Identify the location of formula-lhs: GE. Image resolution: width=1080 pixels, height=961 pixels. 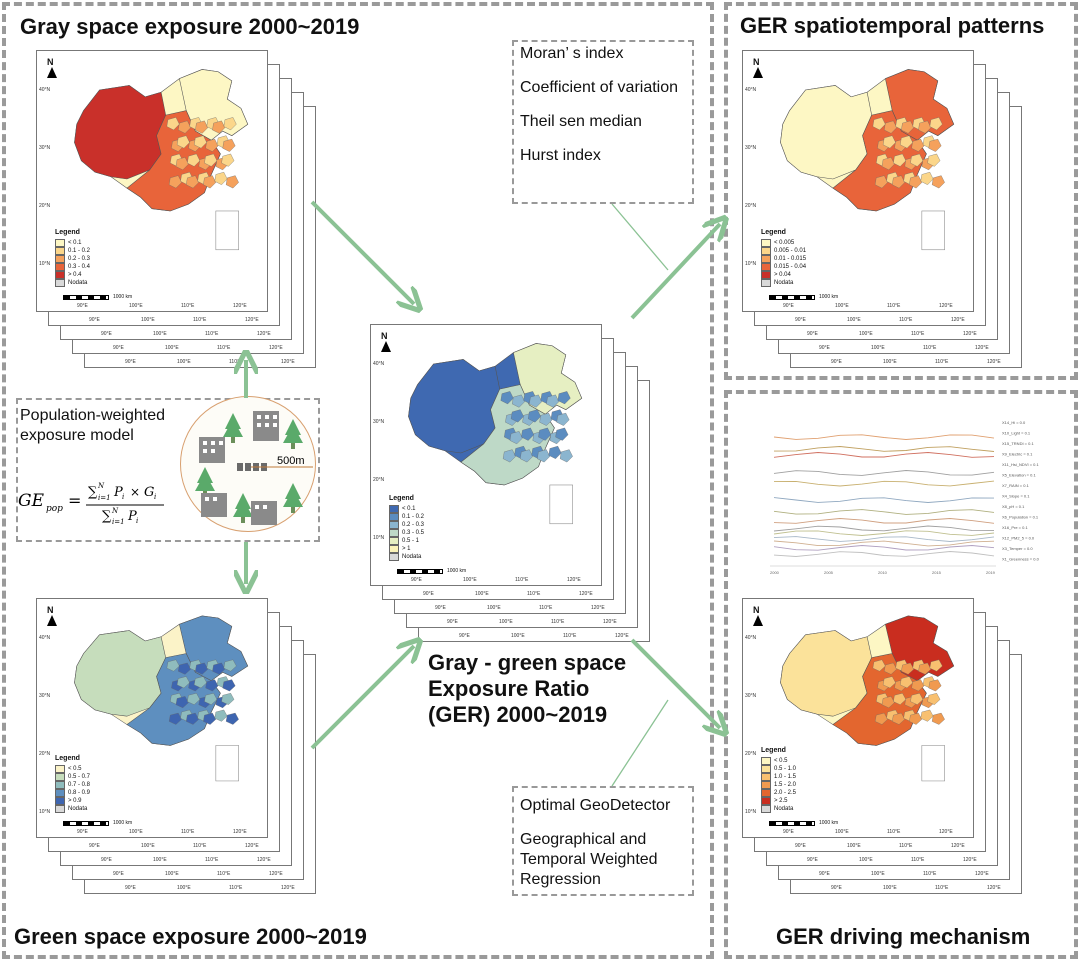
(31, 501).